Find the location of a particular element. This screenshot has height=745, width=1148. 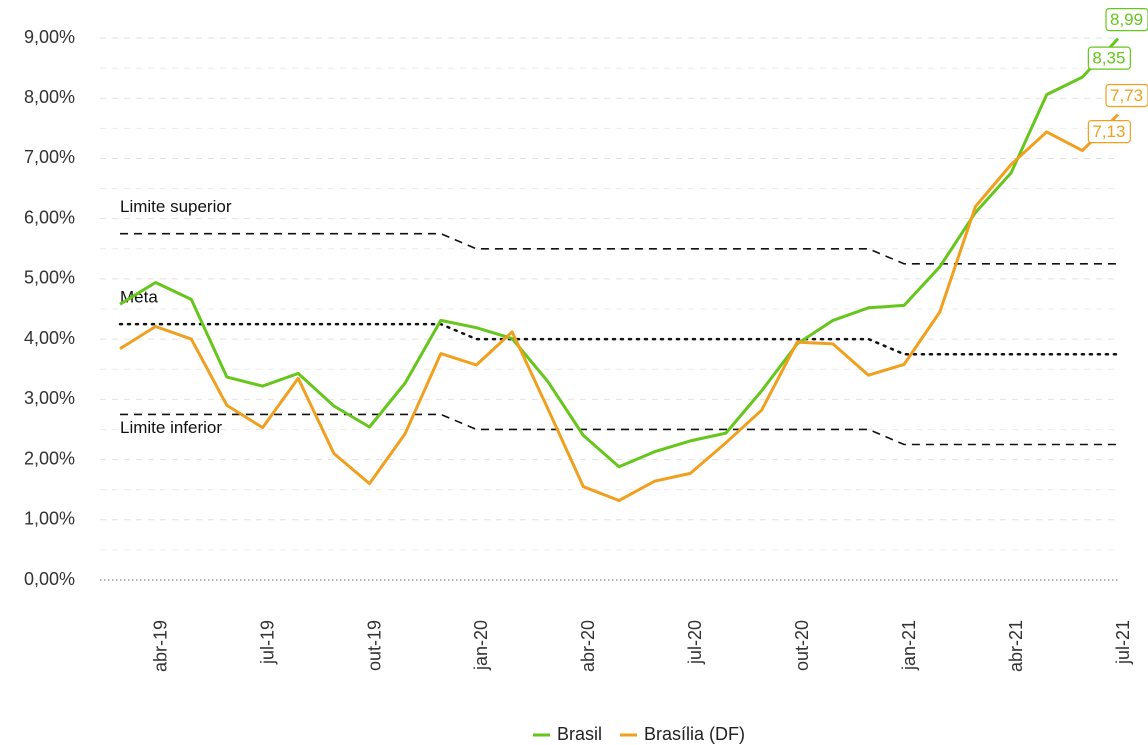

x-tick-label: jul-20 is located at coordinates (695, 642).